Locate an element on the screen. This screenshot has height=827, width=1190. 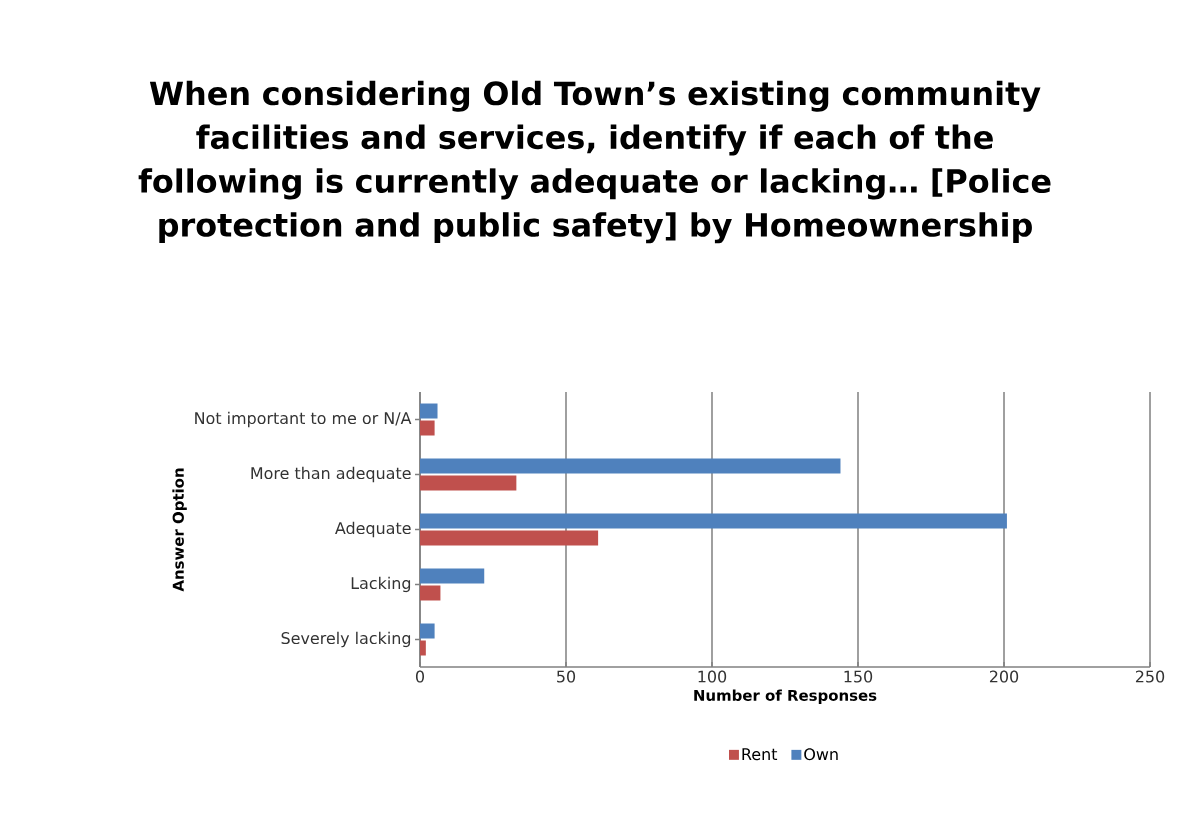
y-tick-label: Adequate is located at coordinates (373, 529).